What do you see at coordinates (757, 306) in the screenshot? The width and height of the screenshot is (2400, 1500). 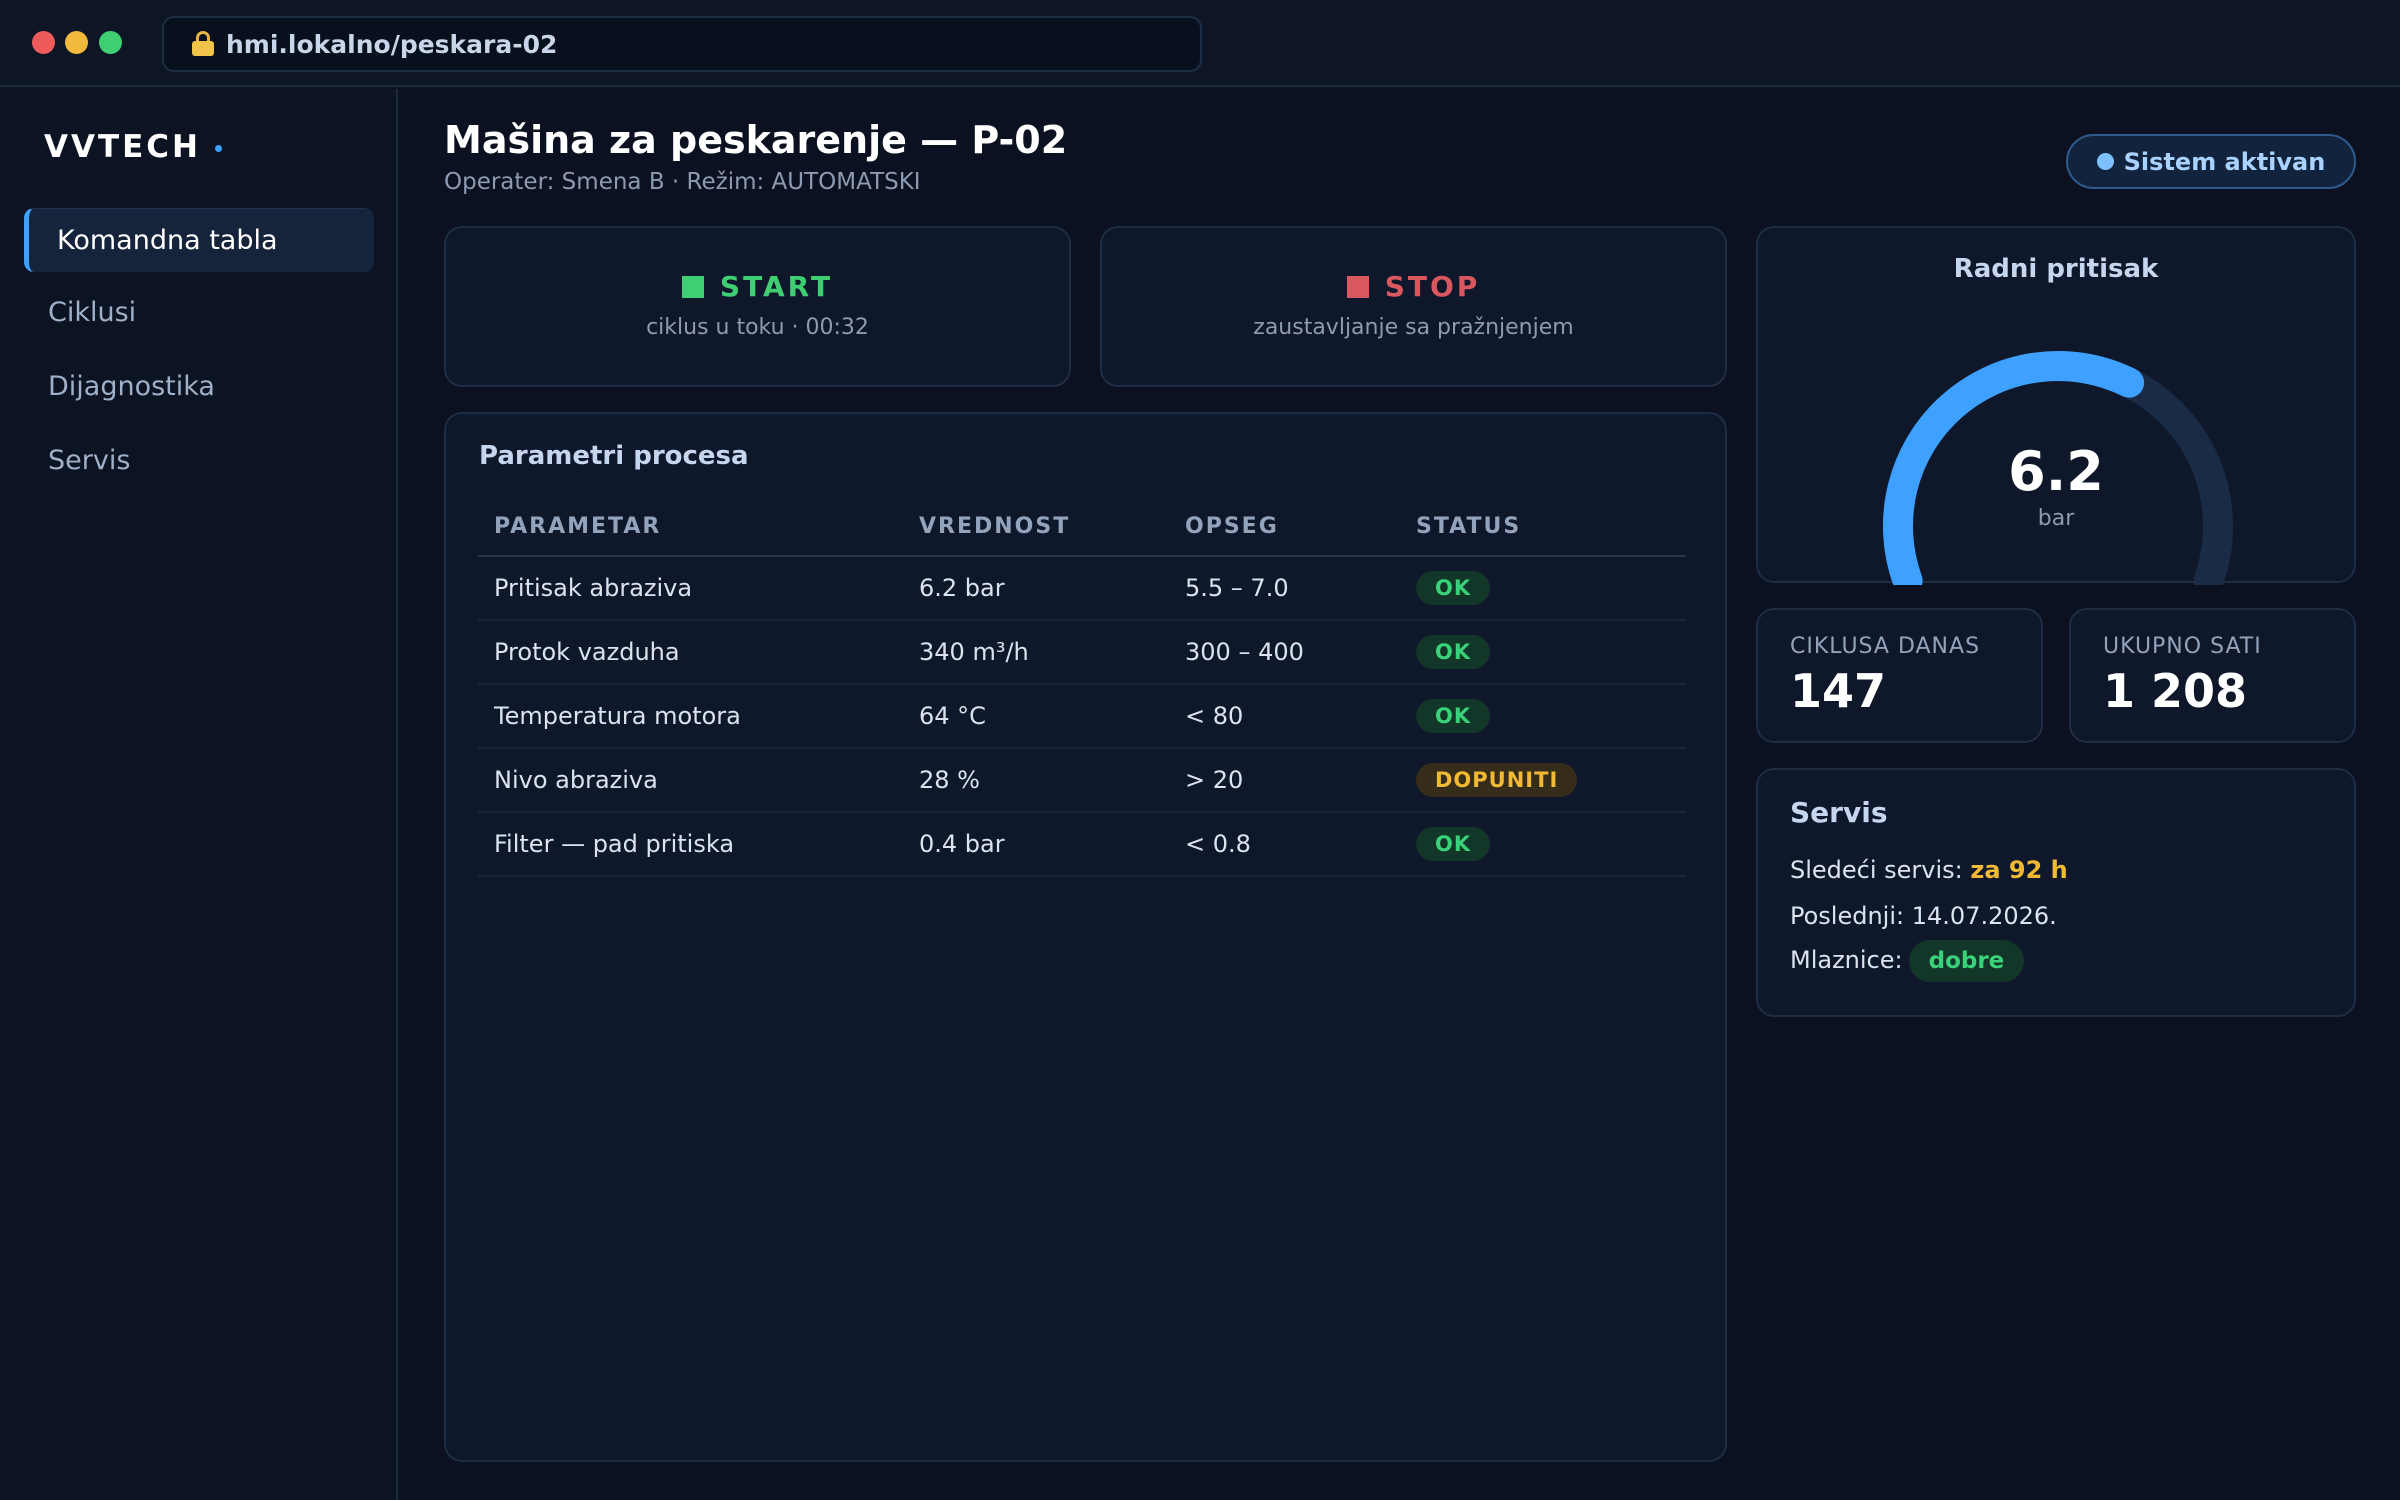 I see `start-button: START ciklus u toku · 00:32` at bounding box center [757, 306].